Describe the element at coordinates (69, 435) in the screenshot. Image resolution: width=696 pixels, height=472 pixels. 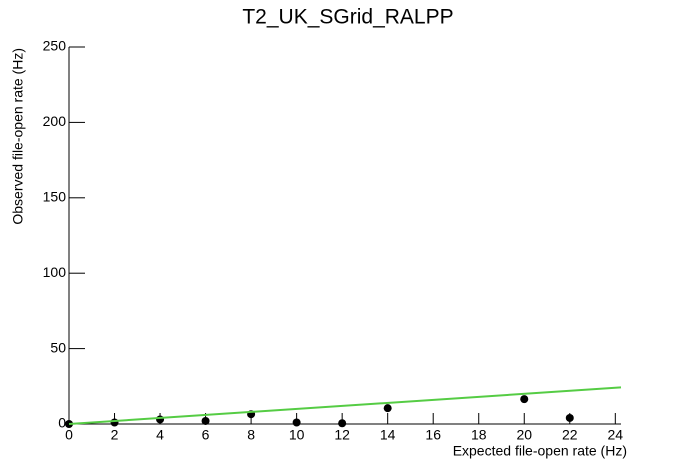
I see `x-tick-label: 0` at that location.